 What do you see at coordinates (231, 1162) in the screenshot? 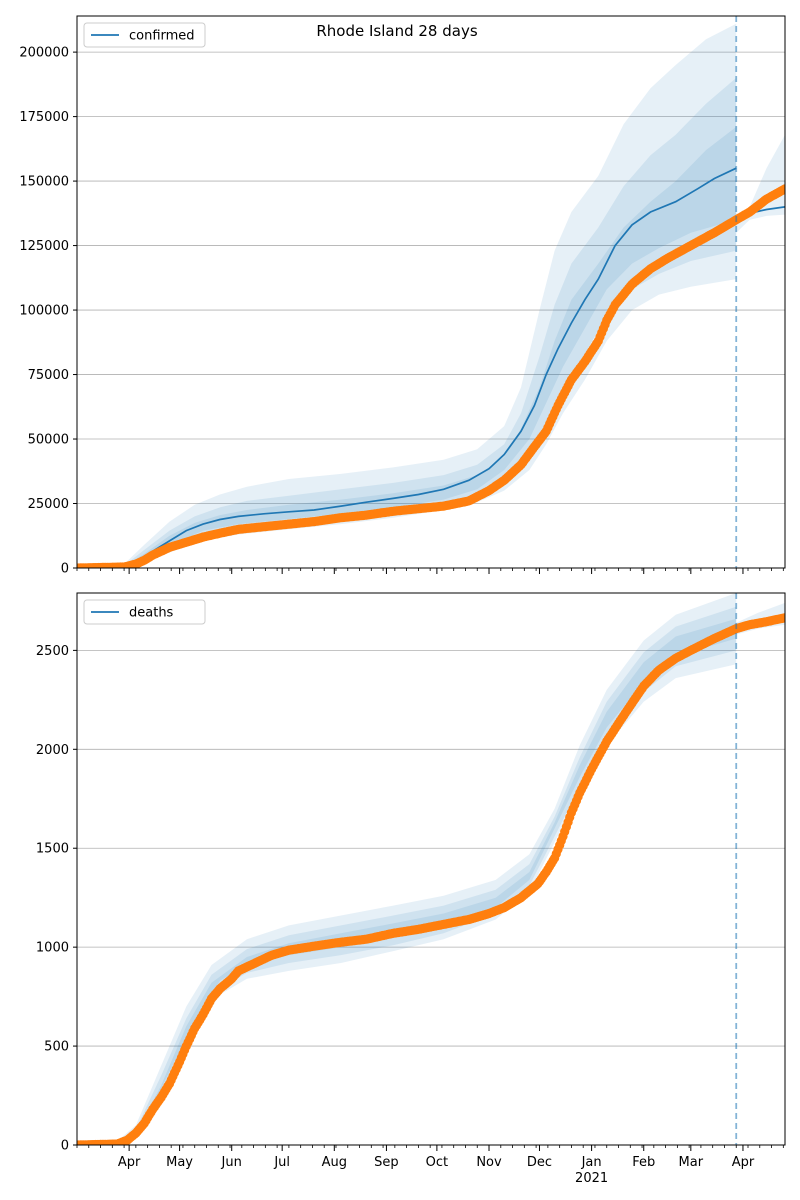
I see `deaths-x-tick-label: Jun` at bounding box center [231, 1162].